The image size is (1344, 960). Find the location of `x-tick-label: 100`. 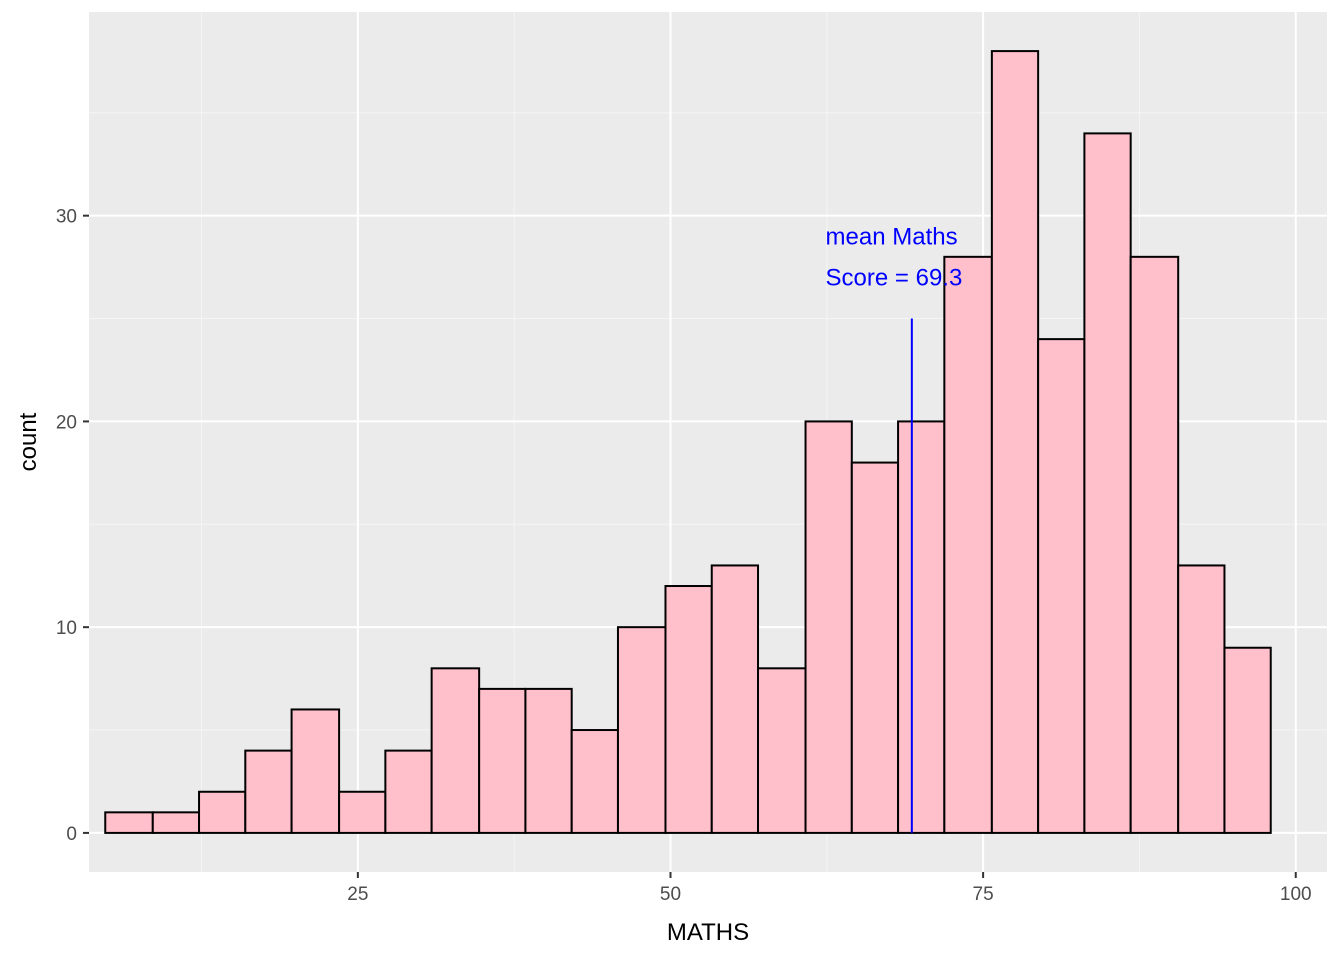

x-tick-label: 100 is located at coordinates (1296, 894).